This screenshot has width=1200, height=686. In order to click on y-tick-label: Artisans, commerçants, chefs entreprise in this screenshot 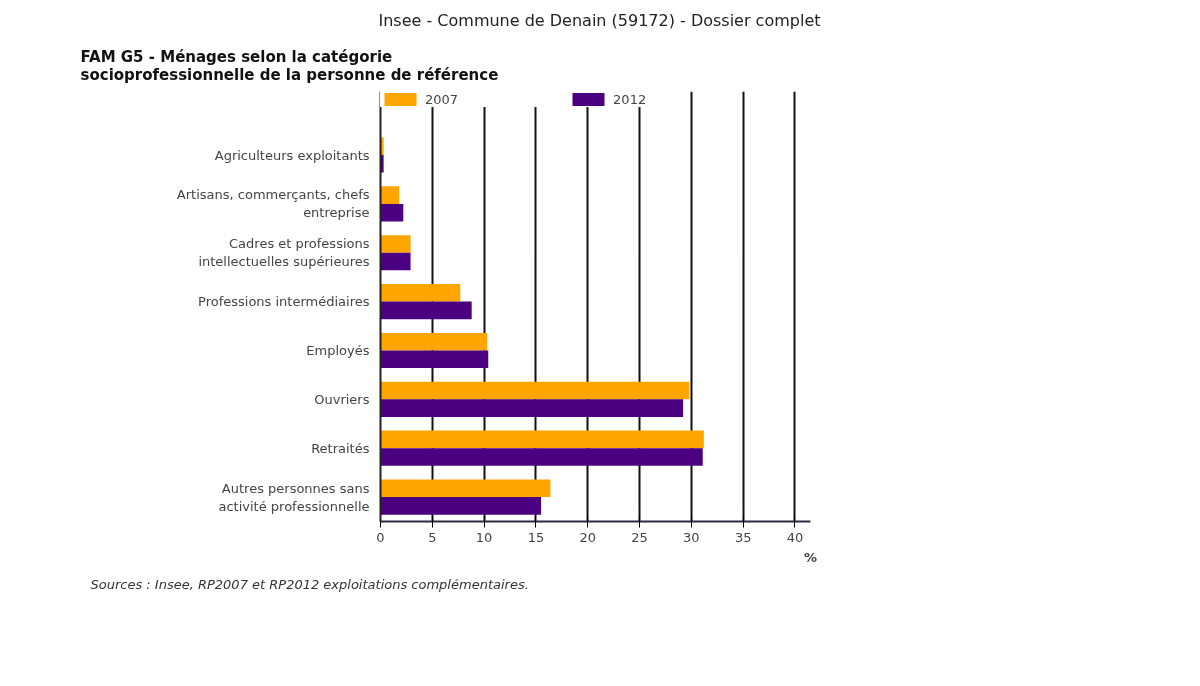, I will do `click(273, 204)`.